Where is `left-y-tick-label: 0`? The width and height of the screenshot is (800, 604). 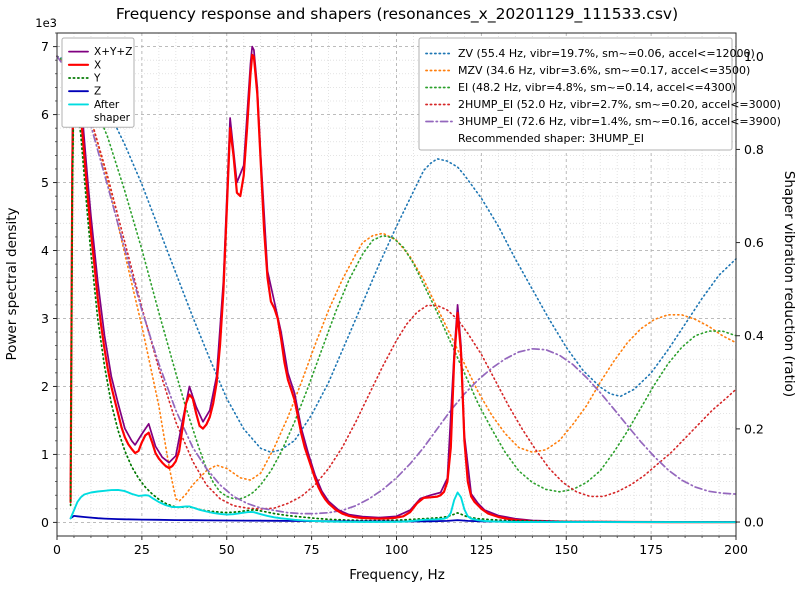 left-y-tick-label: 0 is located at coordinates (45, 522).